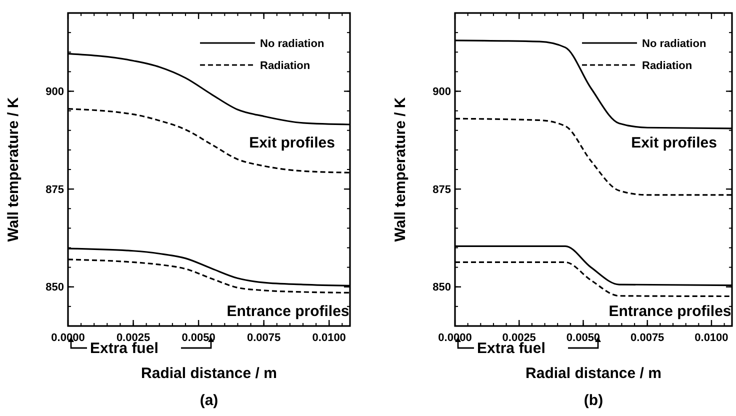 Image resolution: width=736 pixels, height=416 pixels. I want to click on text: (a), so click(209, 400).